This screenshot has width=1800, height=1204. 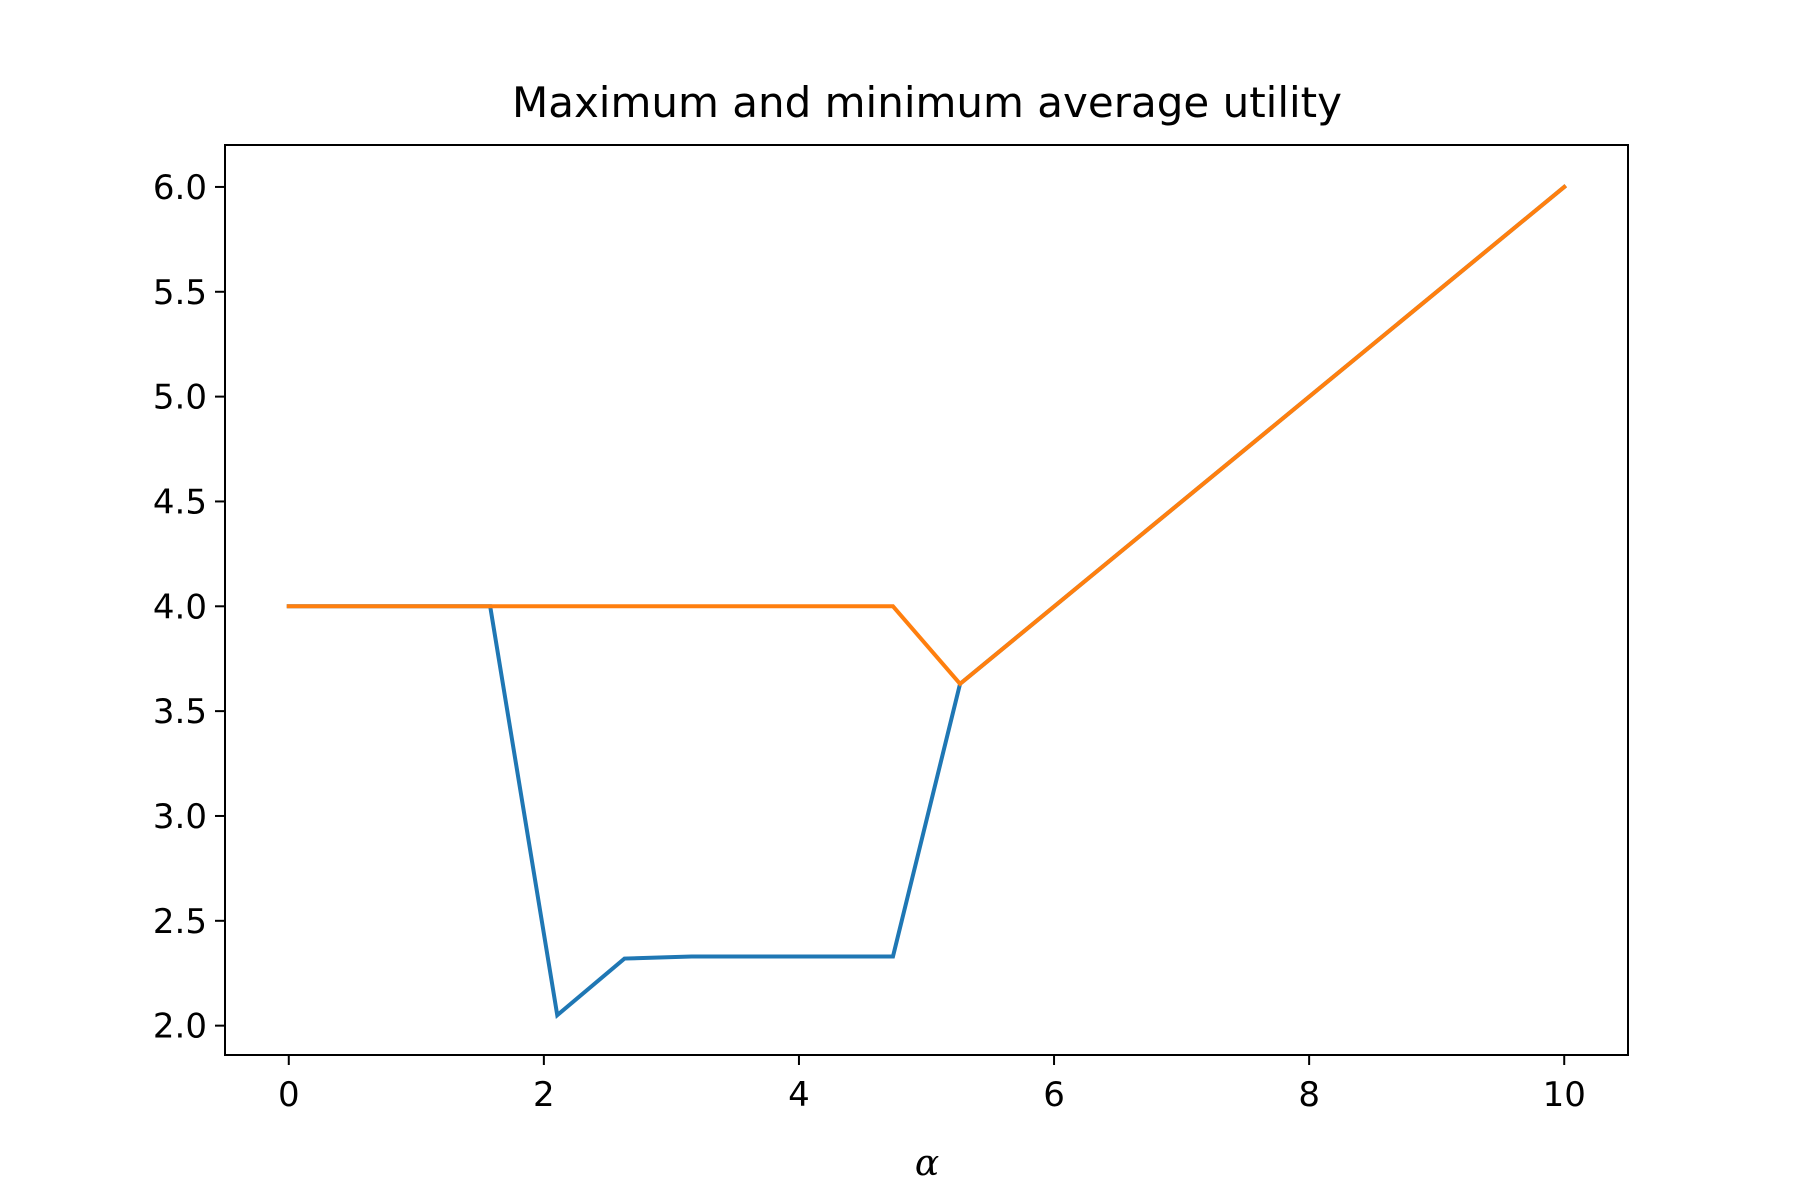 What do you see at coordinates (180, 398) in the screenshot?
I see `y-tick-label: 5.0` at bounding box center [180, 398].